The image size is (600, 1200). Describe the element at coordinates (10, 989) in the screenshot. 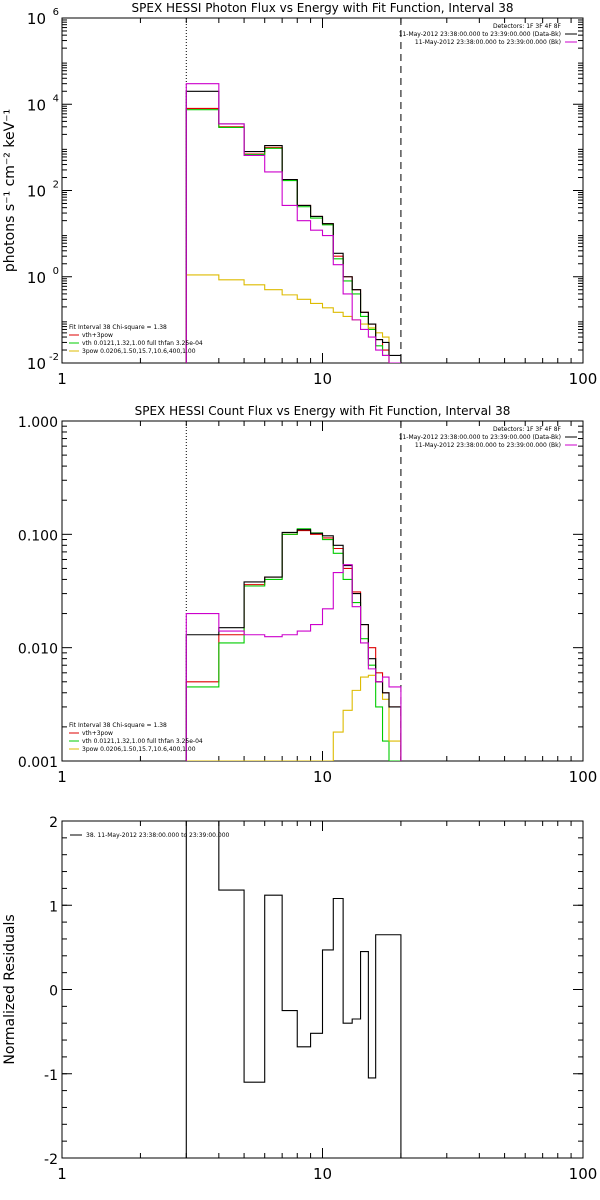

I see `y-axis-label: Normalized Residuals` at that location.